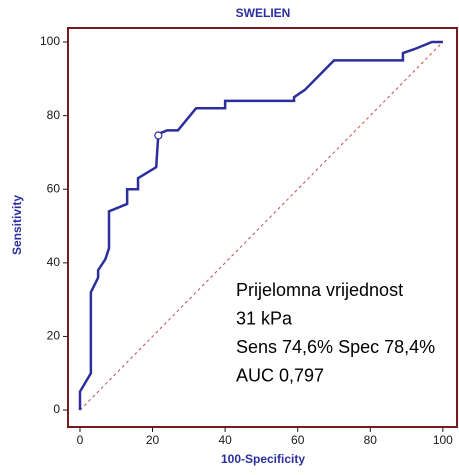 Image resolution: width=459 pixels, height=475 pixels. What do you see at coordinates (319, 290) in the screenshot?
I see `annotation: Prijelomna vrijednost` at bounding box center [319, 290].